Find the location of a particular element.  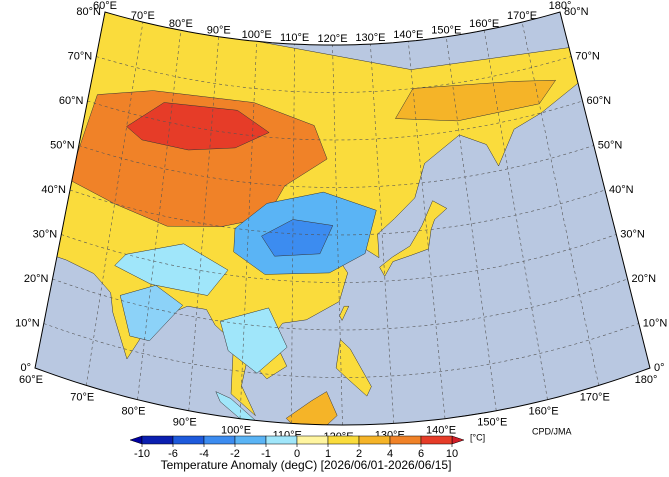

colorbar-tick-label: -4 is located at coordinates (204, 454).